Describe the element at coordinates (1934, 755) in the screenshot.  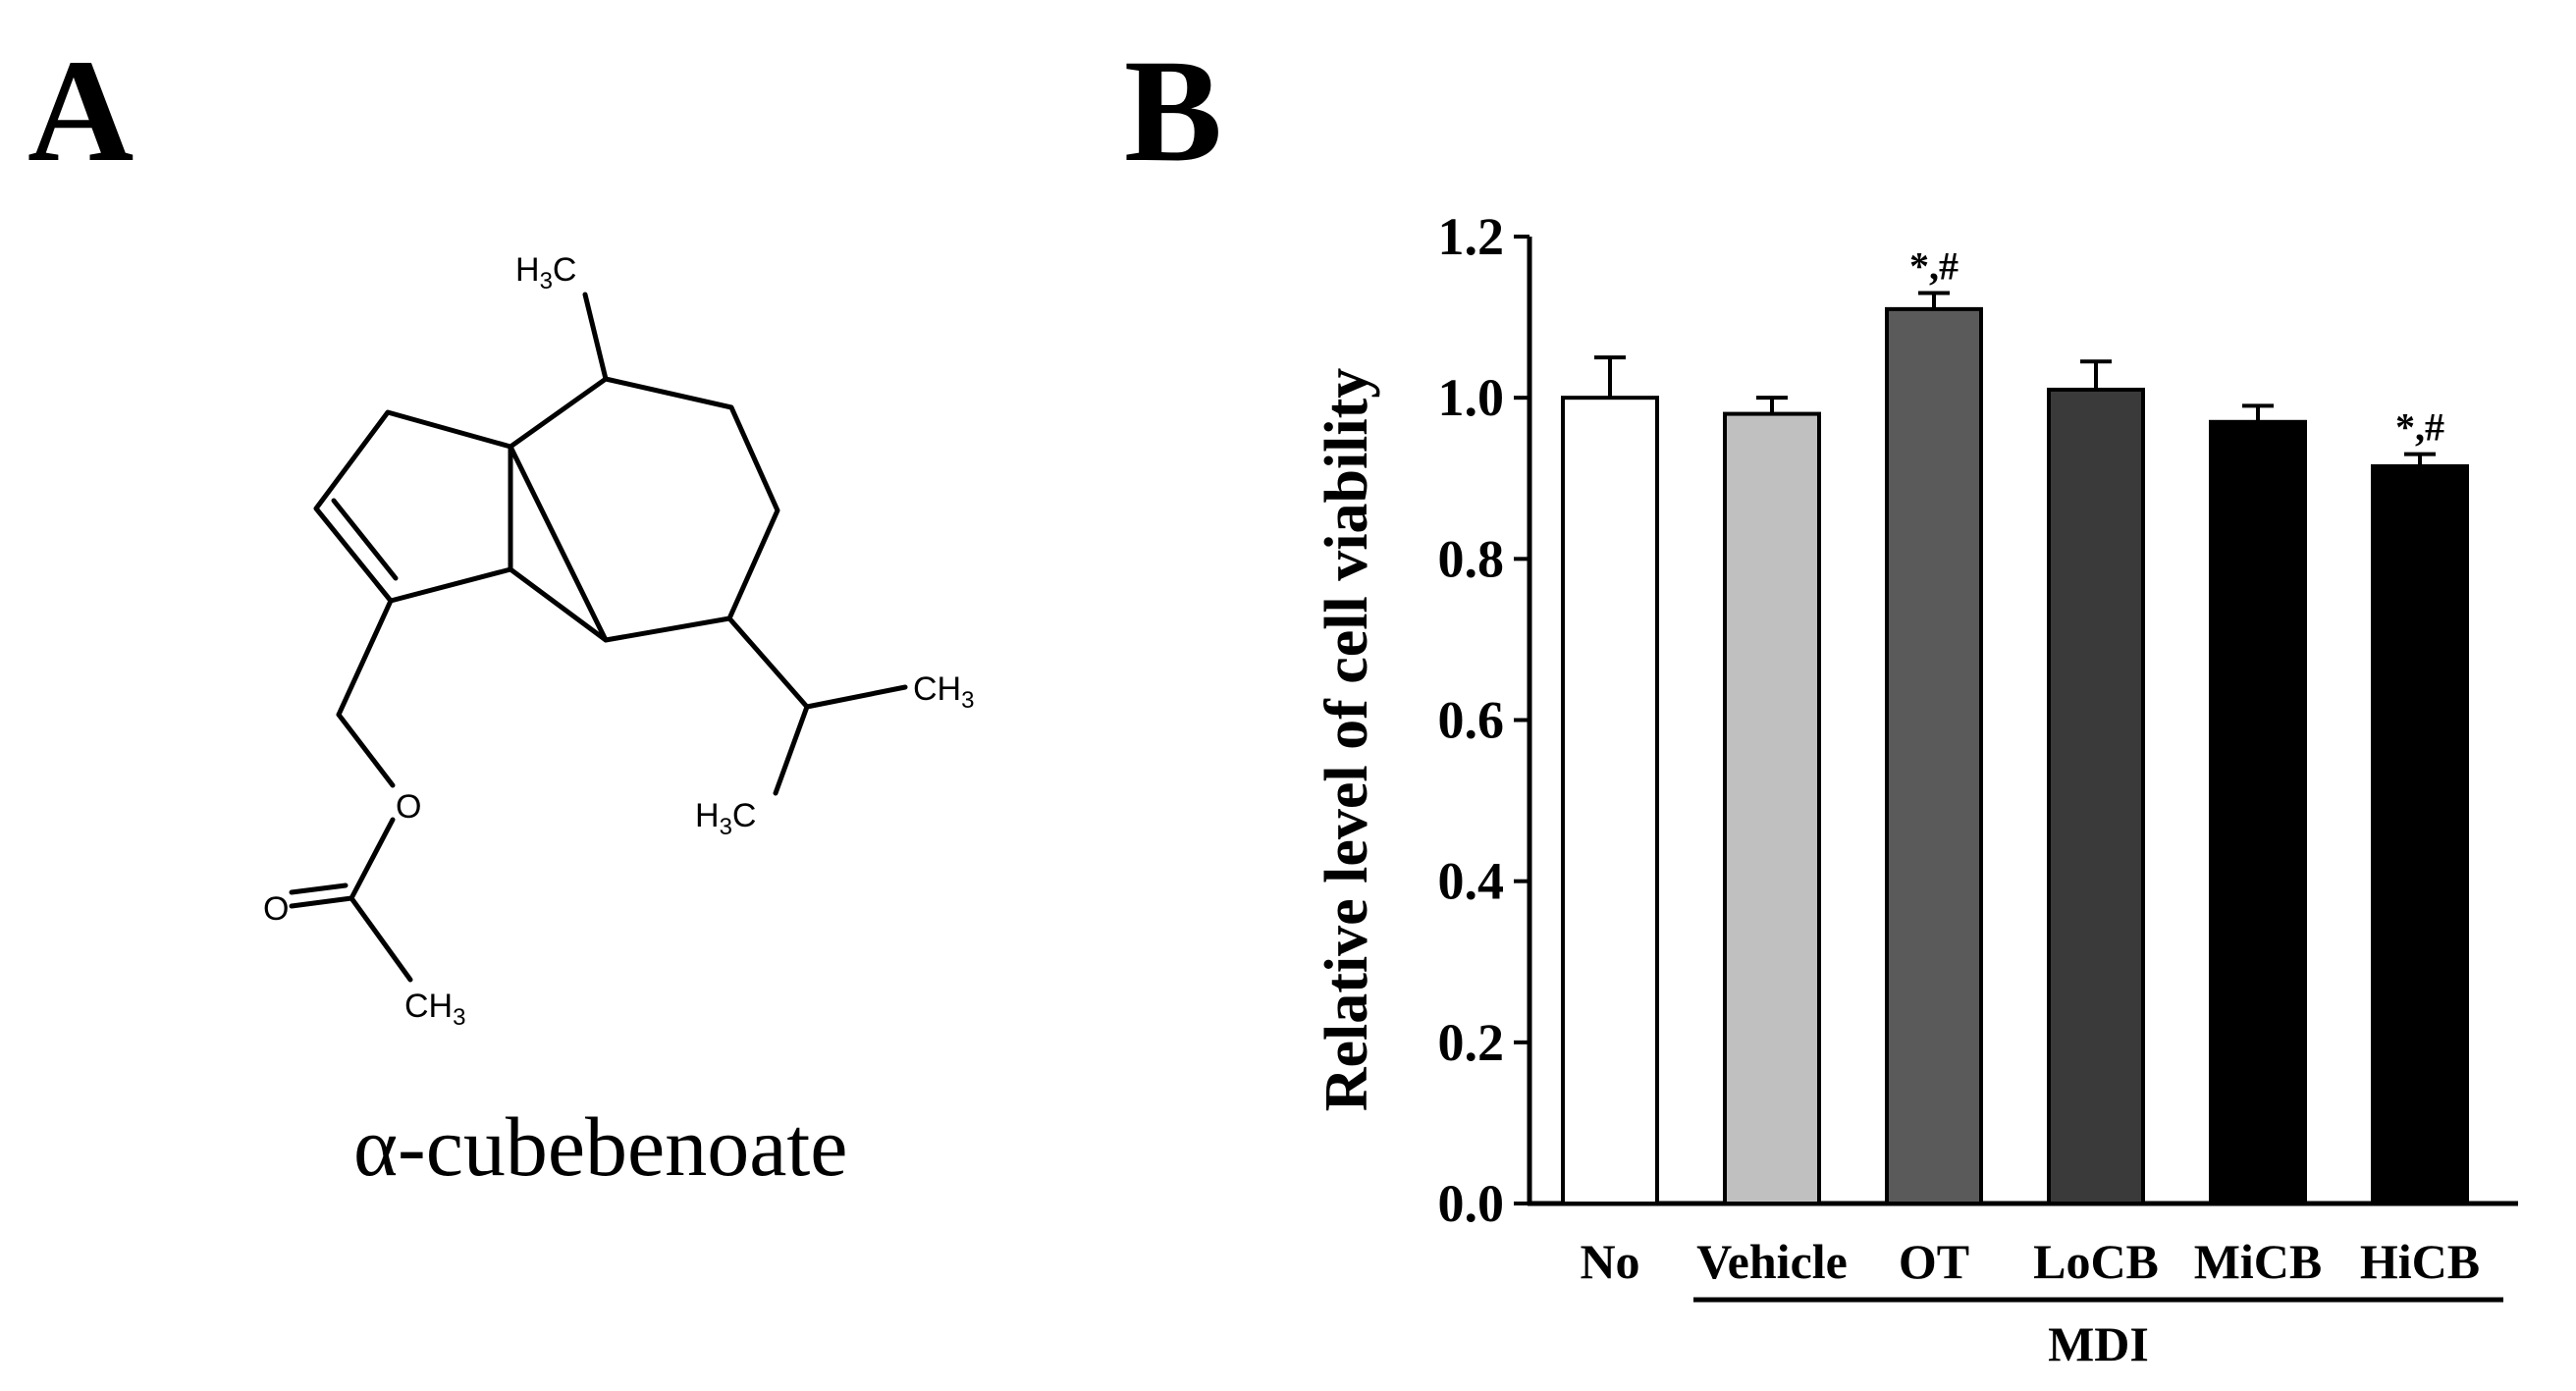
I see `bar-ot` at that location.